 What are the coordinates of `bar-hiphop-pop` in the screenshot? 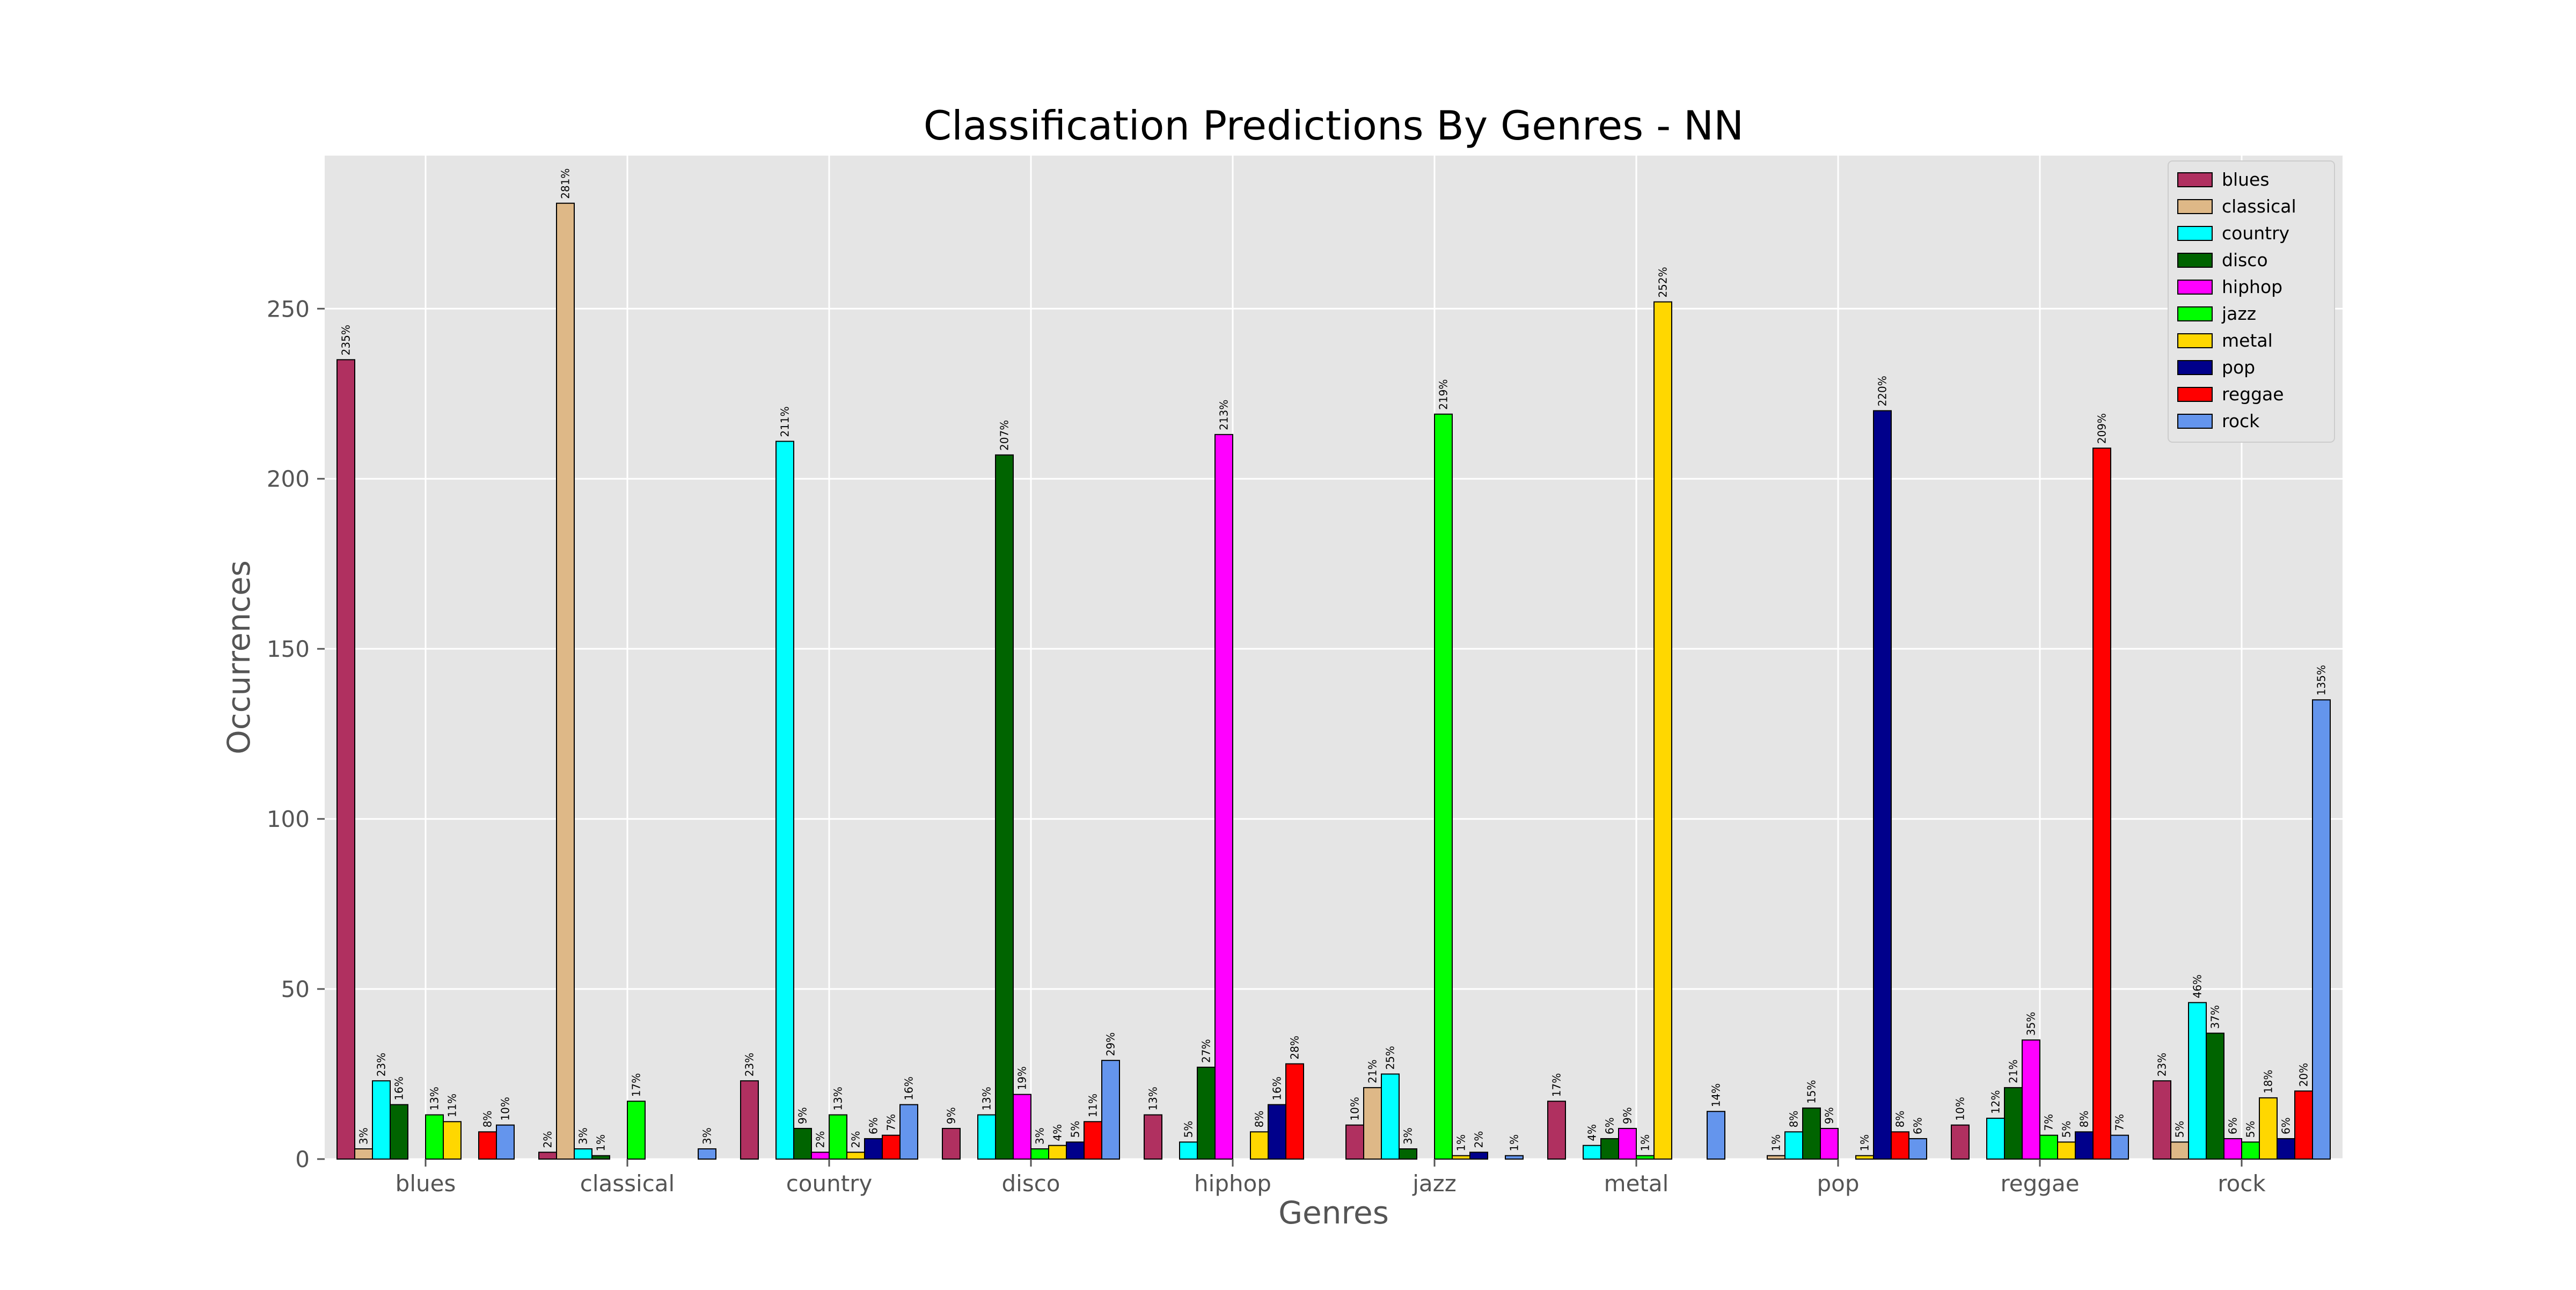 It's located at (1829, 1143).